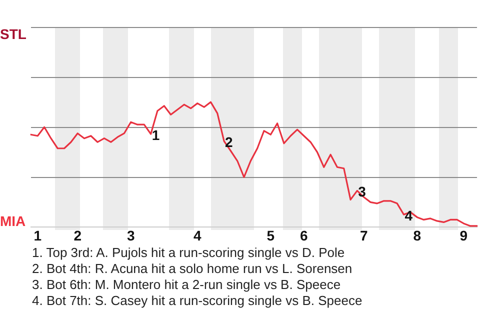 Image resolution: width=480 pixels, height=320 pixels. I want to click on text: MIA, so click(13, 221).